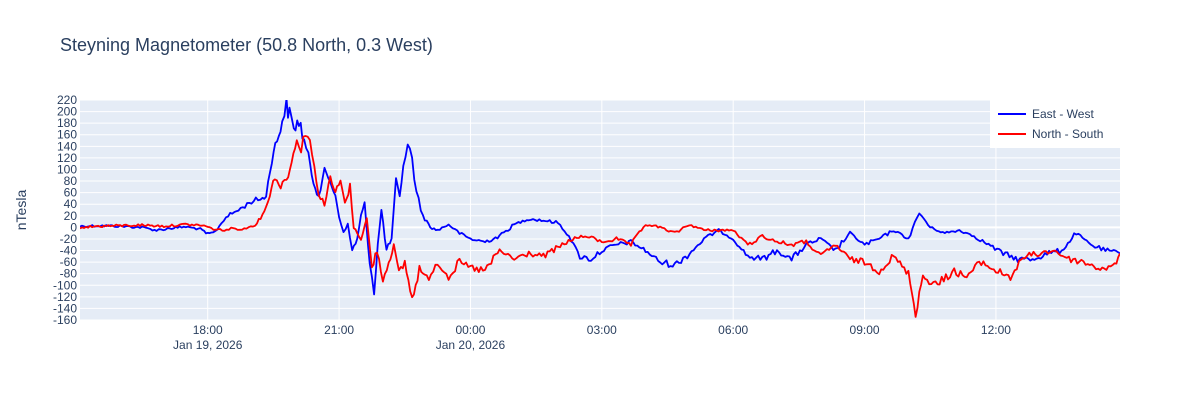  Describe the element at coordinates (67, 135) in the screenshot. I see `y-tick-label: 160` at that location.